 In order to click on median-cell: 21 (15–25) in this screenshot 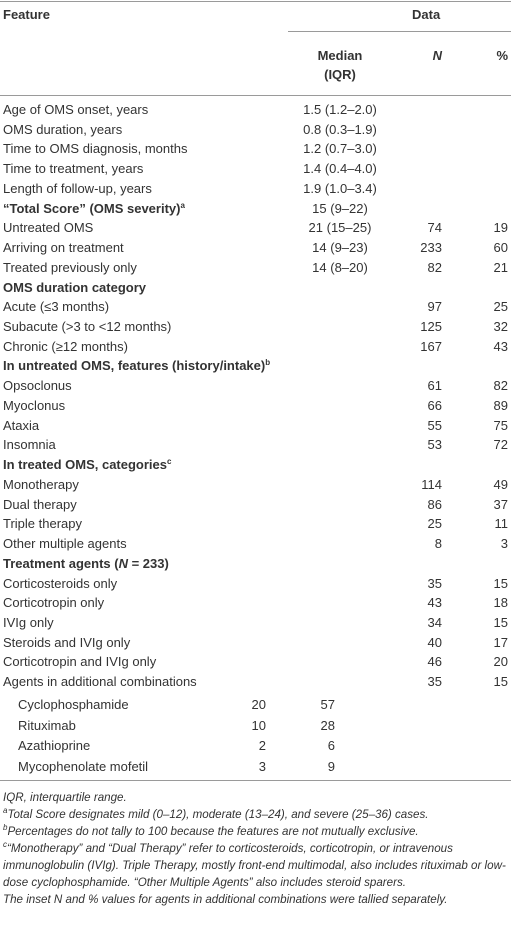, I will do `click(340, 228)`.